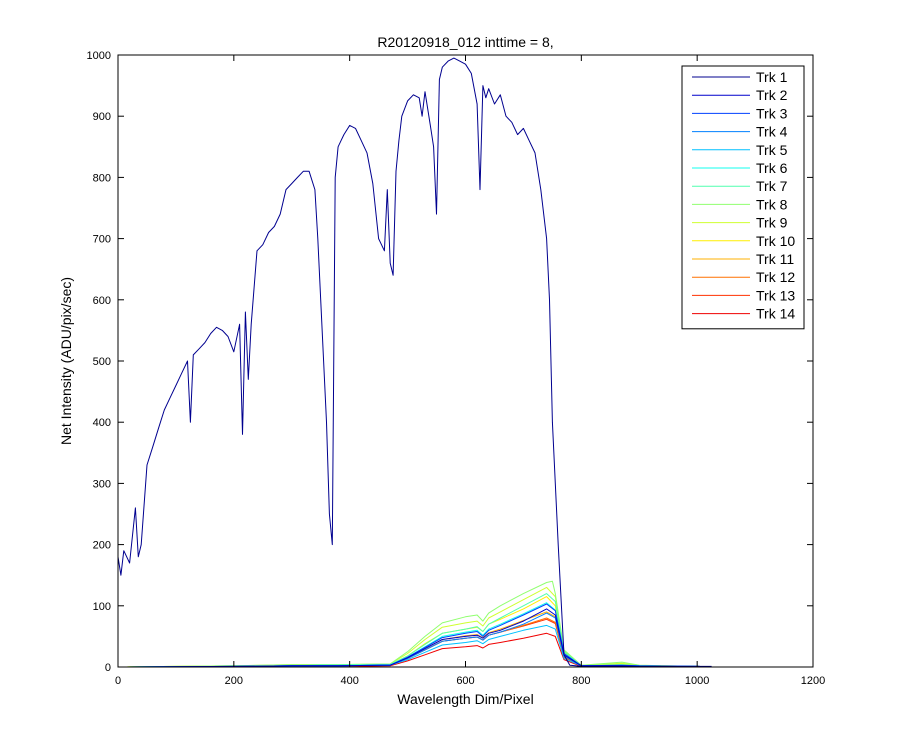 The height and width of the screenshot is (755, 900). What do you see at coordinates (772, 204) in the screenshot?
I see `legend-label-trk-8: Trk 8` at bounding box center [772, 204].